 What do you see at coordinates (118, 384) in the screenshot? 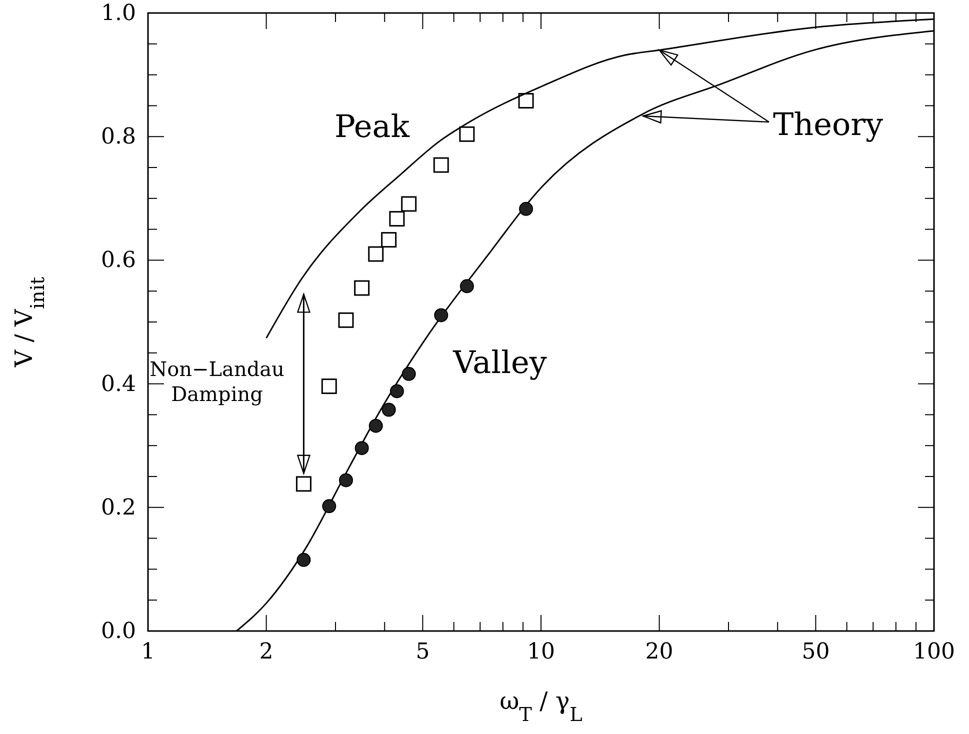
I see `y-tick-label: 0.4` at bounding box center [118, 384].